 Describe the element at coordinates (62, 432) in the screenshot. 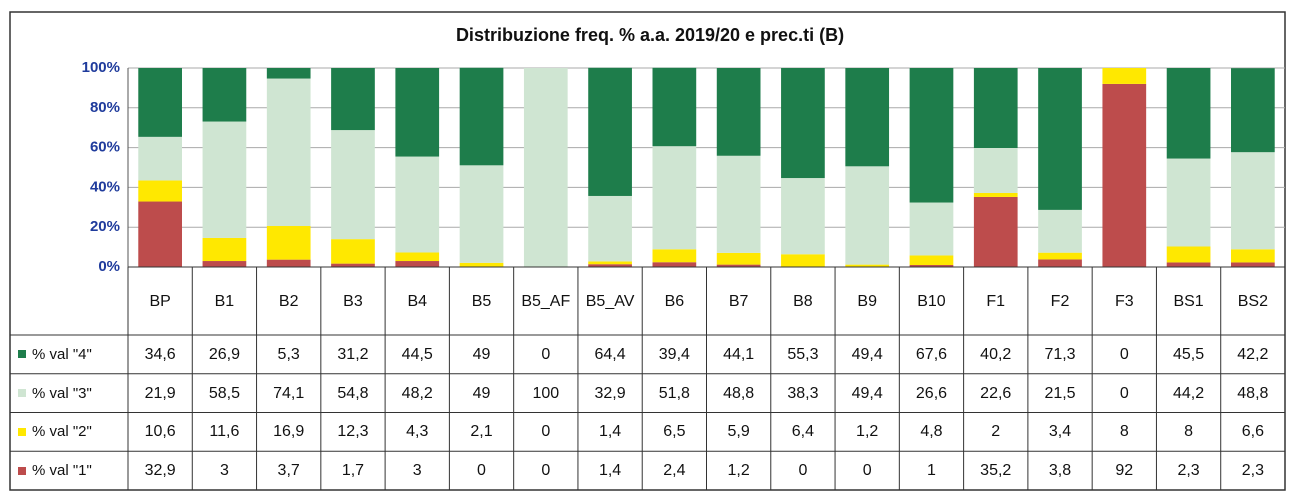

I see `legend-label: % val "2"` at that location.